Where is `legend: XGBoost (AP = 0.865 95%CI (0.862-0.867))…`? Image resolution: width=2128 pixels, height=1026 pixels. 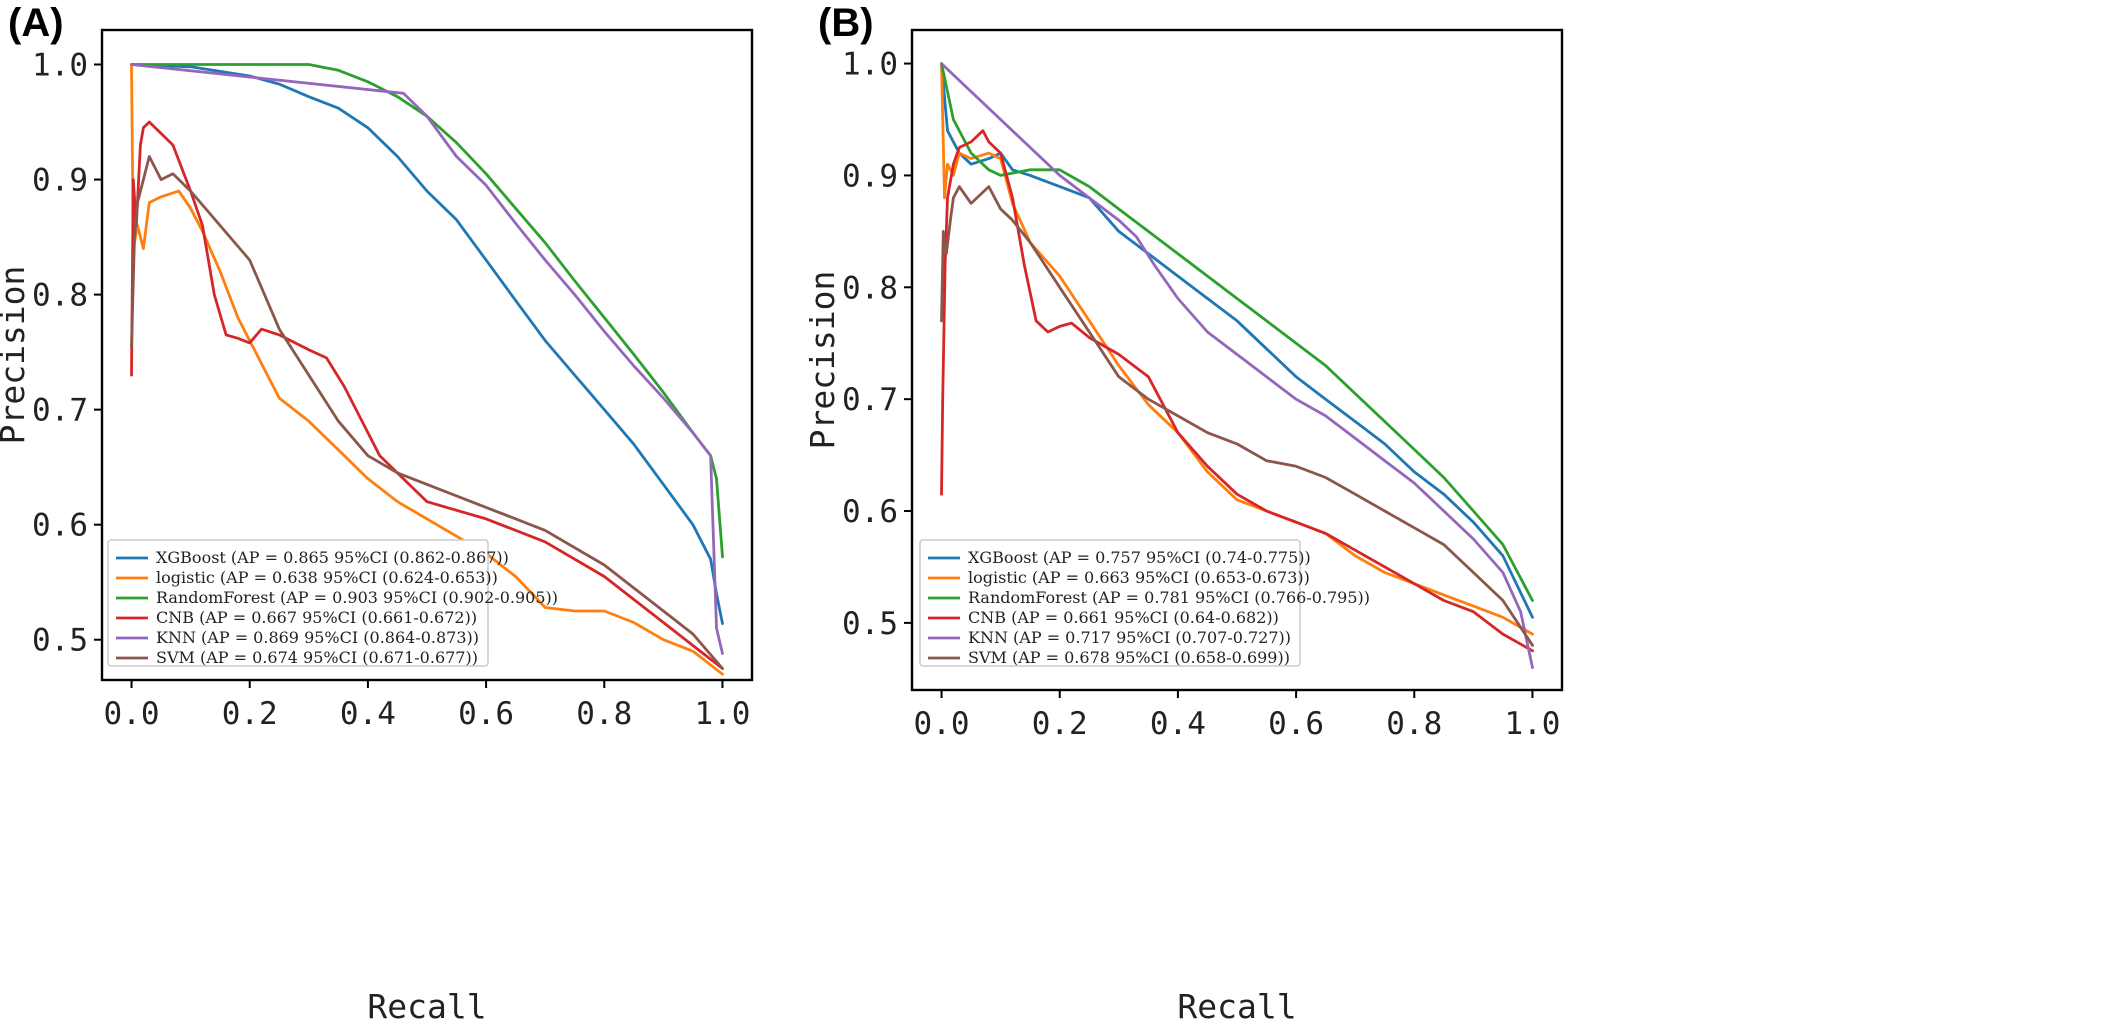 legend: XGBoost (AP = 0.865 95%CI (0.862-0.867))… is located at coordinates (332, 603).